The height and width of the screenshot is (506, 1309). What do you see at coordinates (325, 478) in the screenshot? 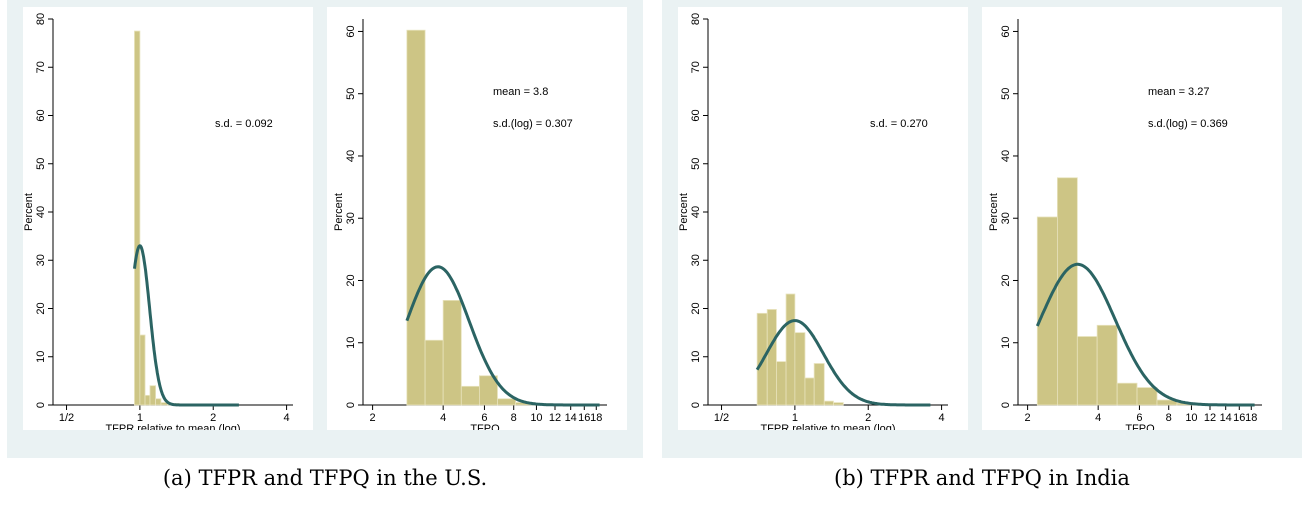
I see `caption-us: (a) TFPR and TFPQ in the U.S.` at bounding box center [325, 478].